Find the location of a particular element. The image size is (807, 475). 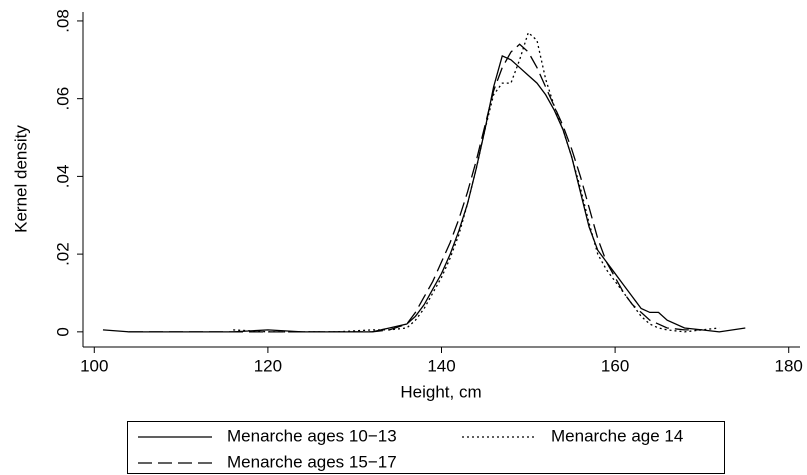

x-tick-label: 100 is located at coordinates (94, 365).